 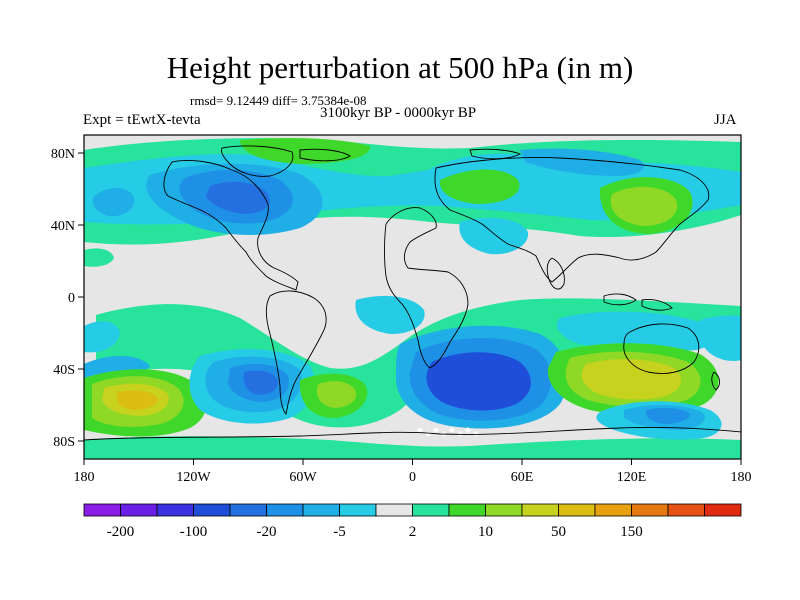 What do you see at coordinates (63, 154) in the screenshot?
I see `lat-tick-label: 80N` at bounding box center [63, 154].